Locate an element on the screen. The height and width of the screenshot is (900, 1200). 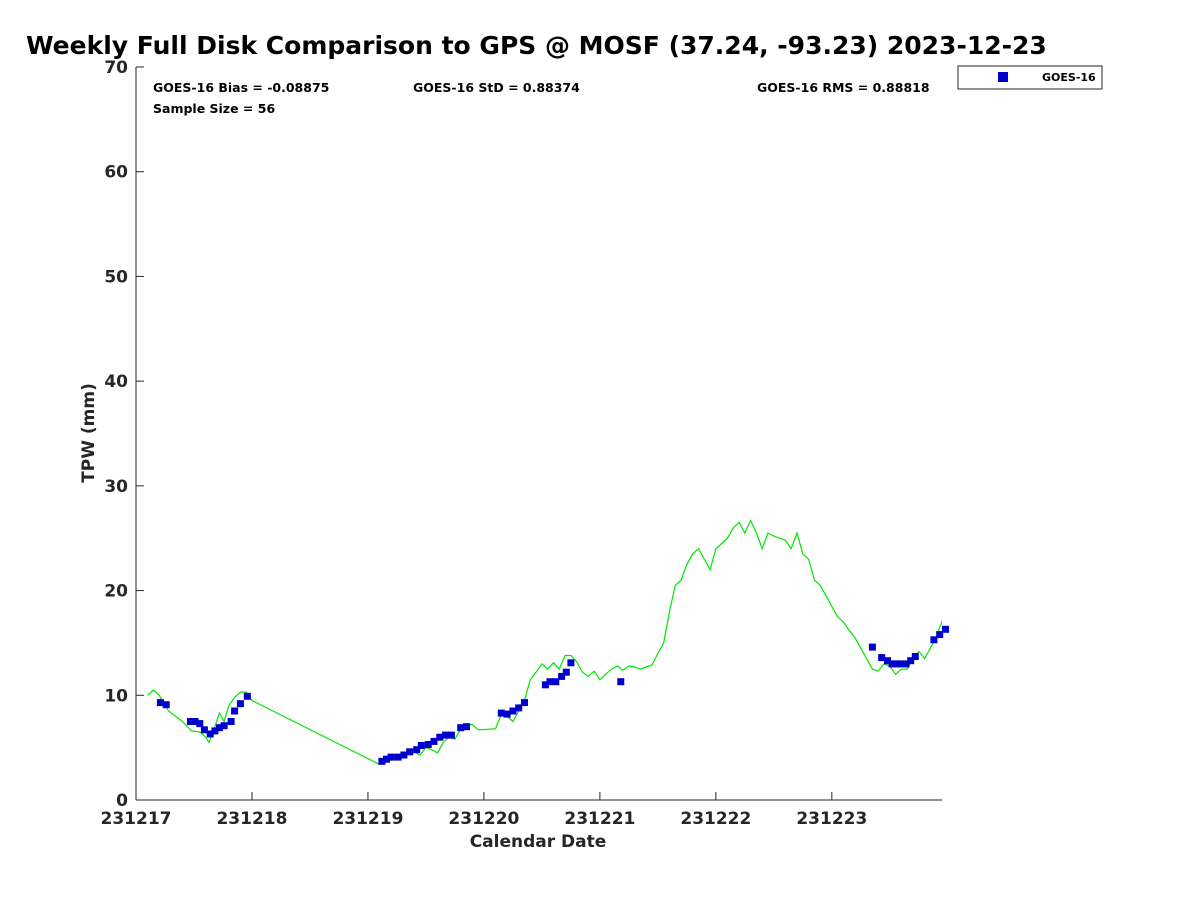
x-tick-label: 231222 is located at coordinates (715, 819).